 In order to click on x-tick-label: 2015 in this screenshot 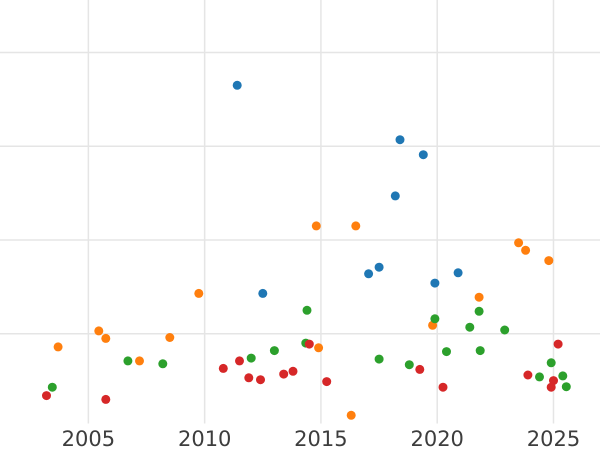, I will do `click(320, 438)`.